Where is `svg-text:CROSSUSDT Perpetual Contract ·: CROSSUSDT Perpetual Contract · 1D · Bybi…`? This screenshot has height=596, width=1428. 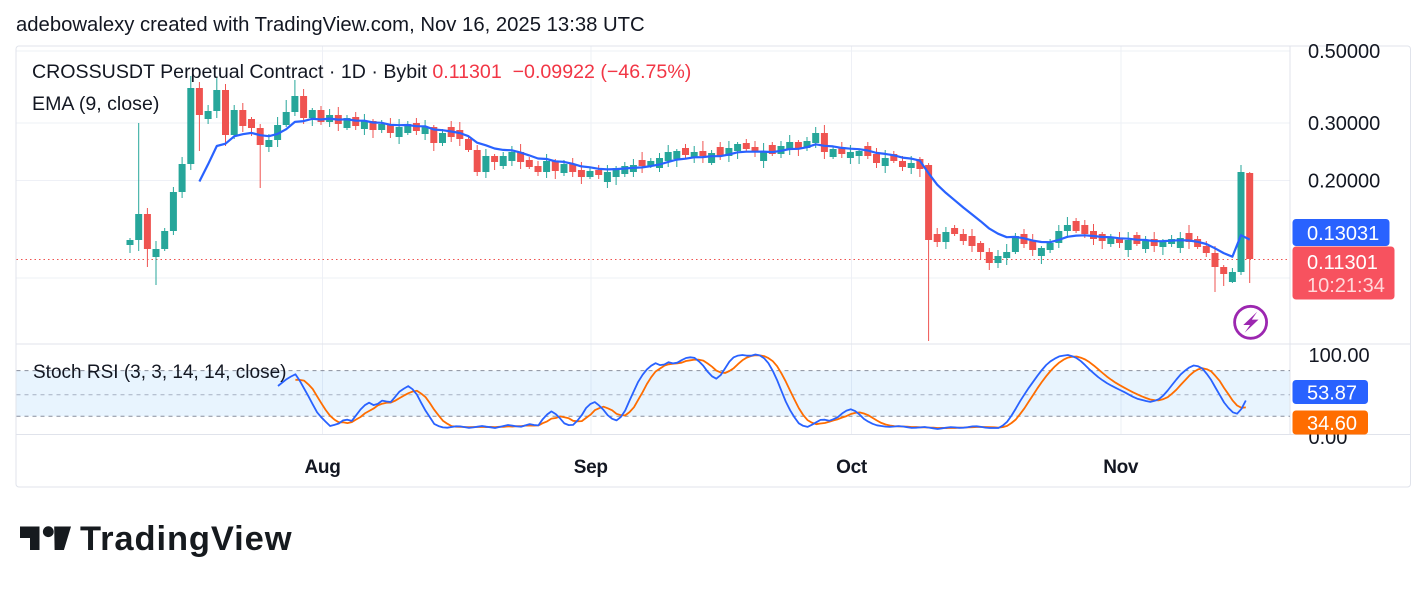
svg-text:CROSSUSDT Perpetual Contract ·: CROSSUSDT Perpetual Contract · 1D · Bybi… is located at coordinates (361, 72).